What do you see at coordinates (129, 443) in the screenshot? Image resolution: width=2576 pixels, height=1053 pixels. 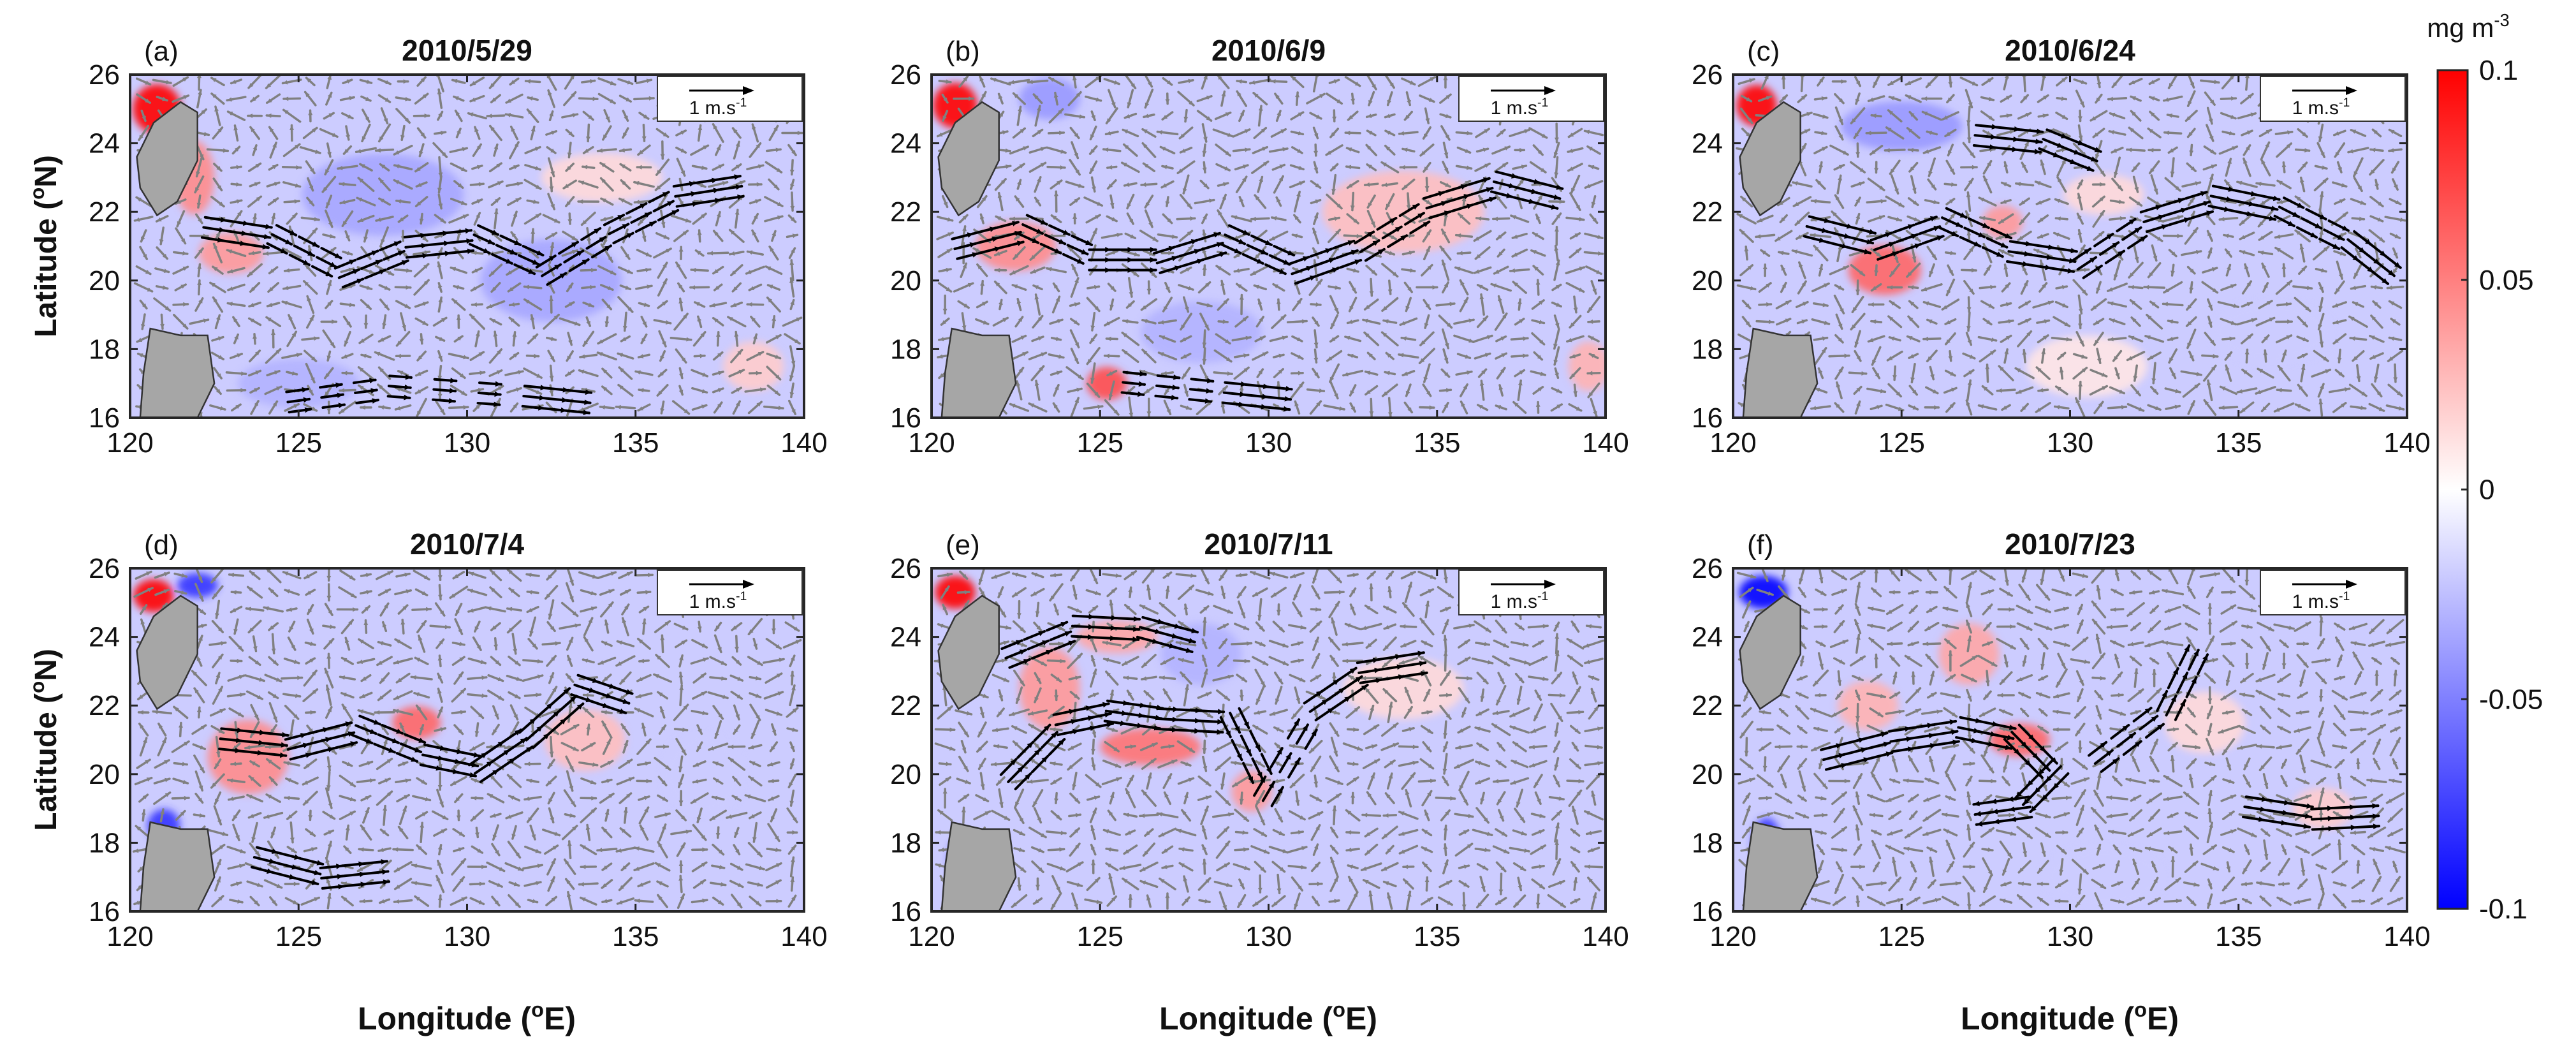 I see `x-tick-label: 120` at bounding box center [129, 443].